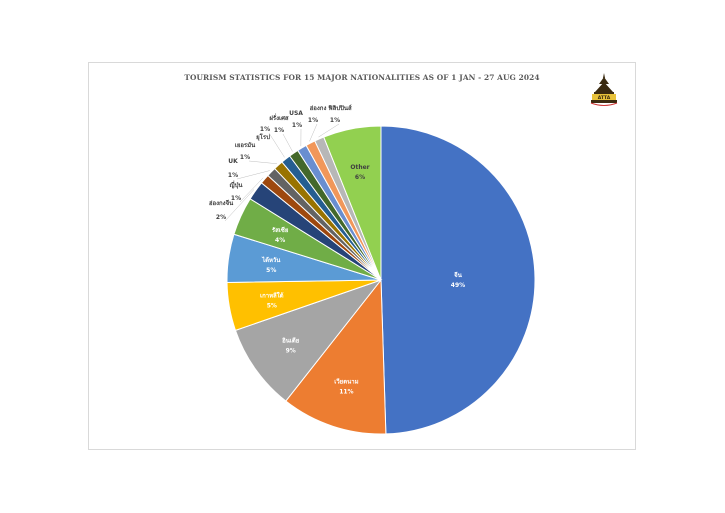  Describe the element at coordinates (221, 217) in the screenshot. I see `slice-percent-label: 2%` at that location.